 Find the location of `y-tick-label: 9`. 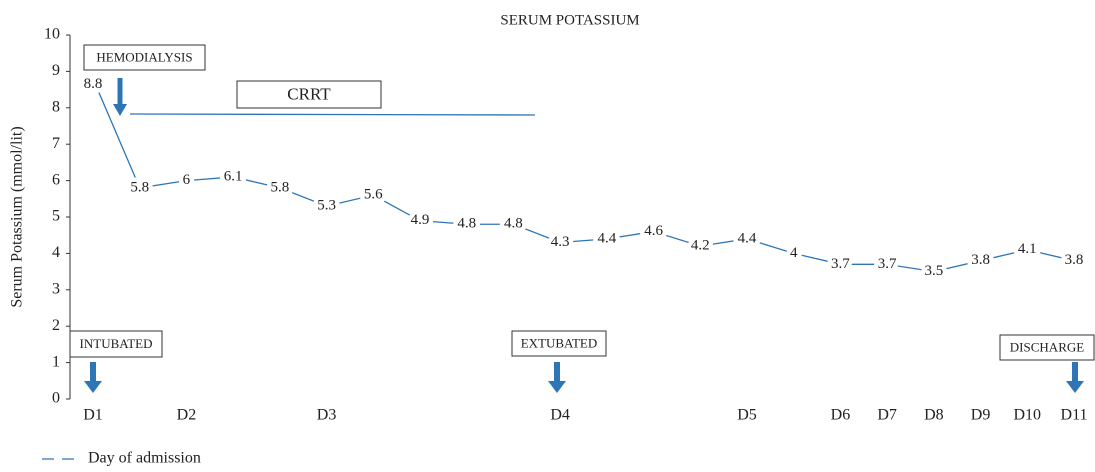

y-tick-label: 9 is located at coordinates (56, 70).